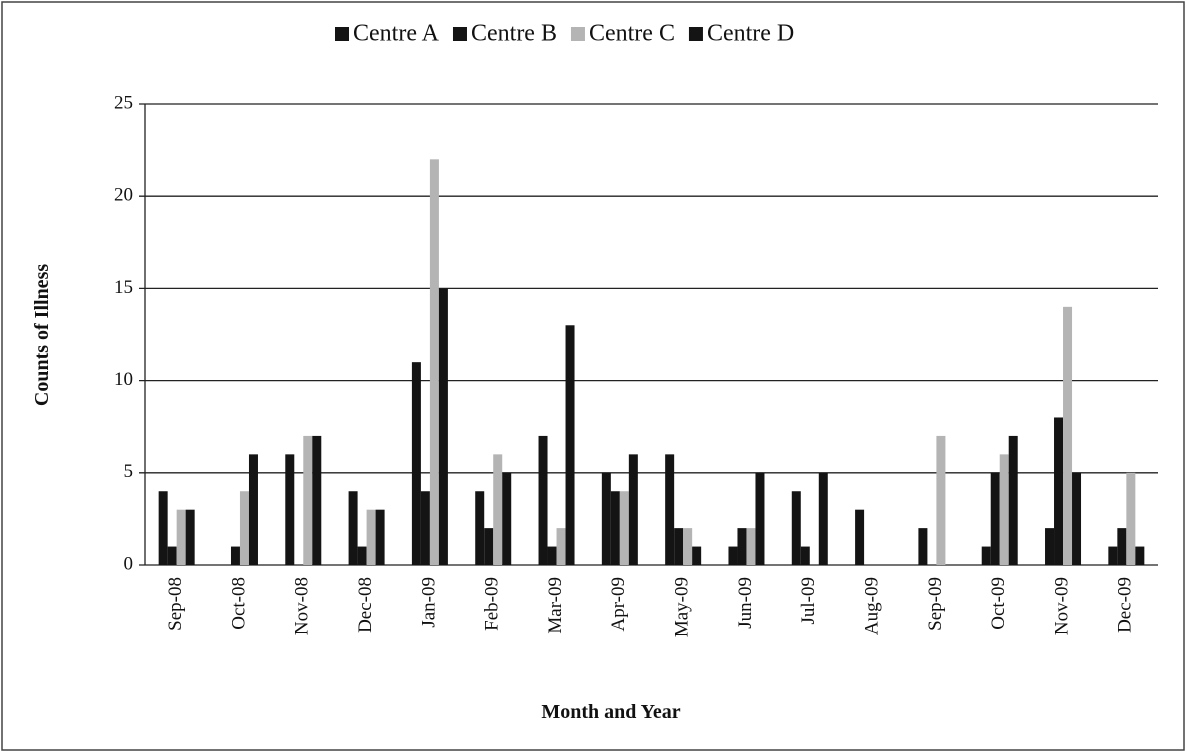  Describe the element at coordinates (750, 34) in the screenshot. I see `legend-label: Centre D` at that location.